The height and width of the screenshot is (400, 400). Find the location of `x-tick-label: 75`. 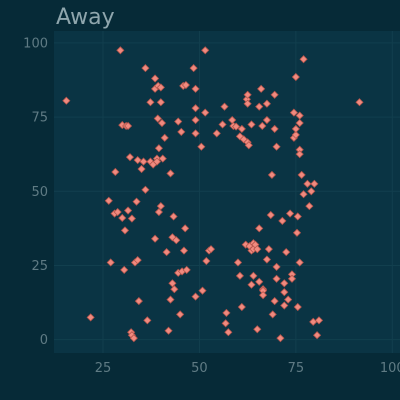

x-tick-label: 75 is located at coordinates (296, 368).